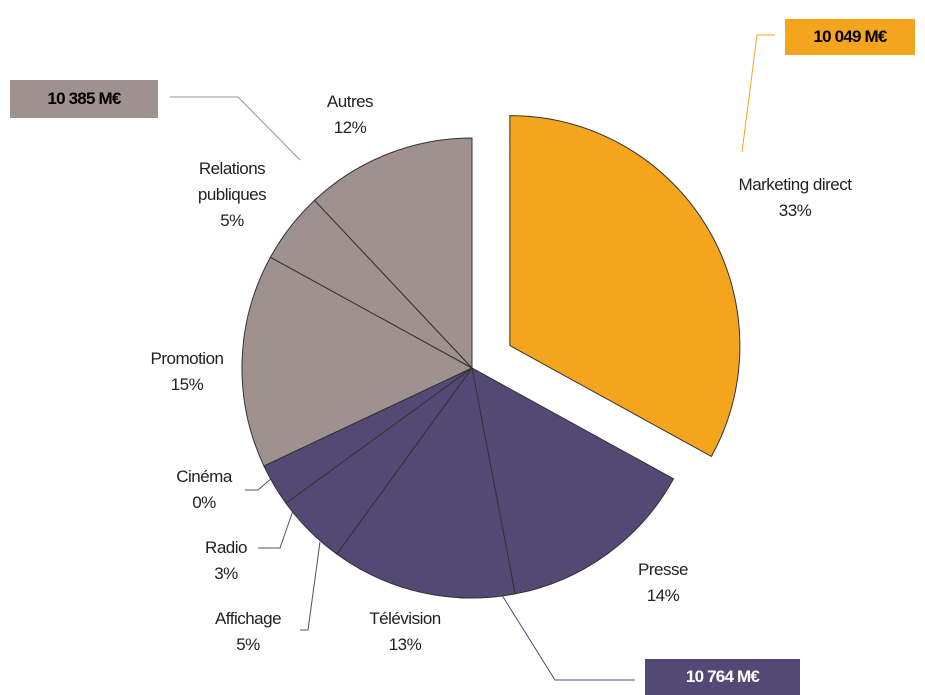 The height and width of the screenshot is (695, 925). Describe the element at coordinates (187, 384) in the screenshot. I see `value-label: 15%` at that location.